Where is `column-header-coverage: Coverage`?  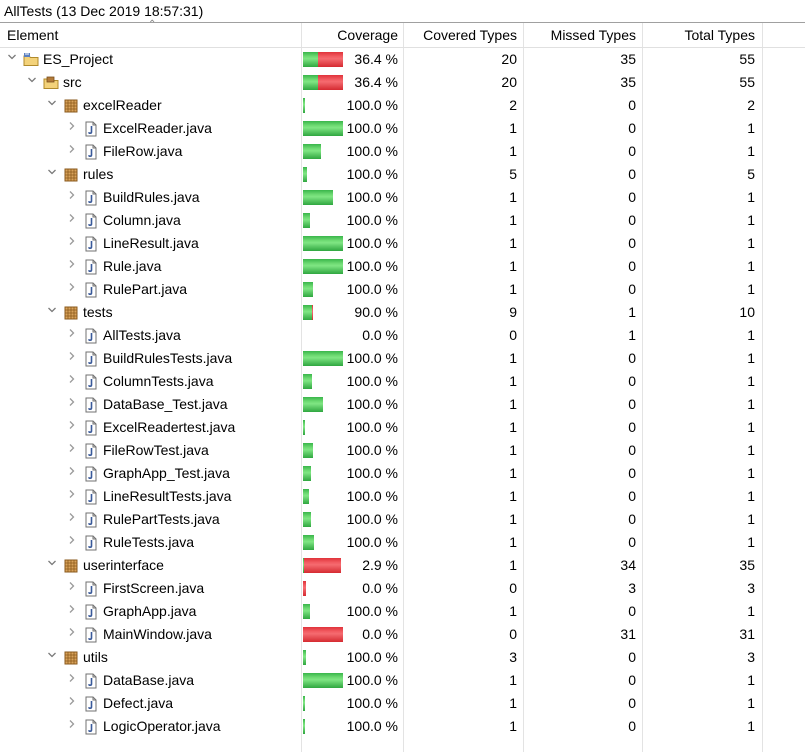
column-header-coverage: Coverage is located at coordinates (353, 35).